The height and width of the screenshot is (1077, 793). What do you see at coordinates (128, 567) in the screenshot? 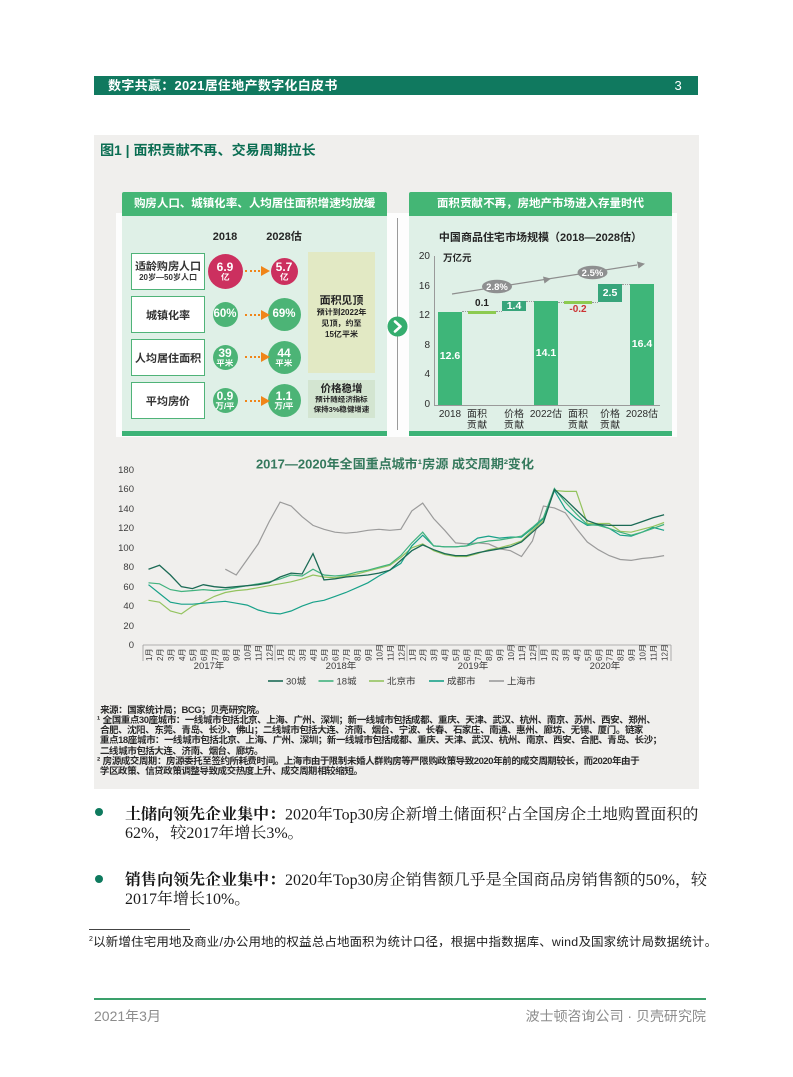
I see `svg-text: 80` at bounding box center [128, 567].